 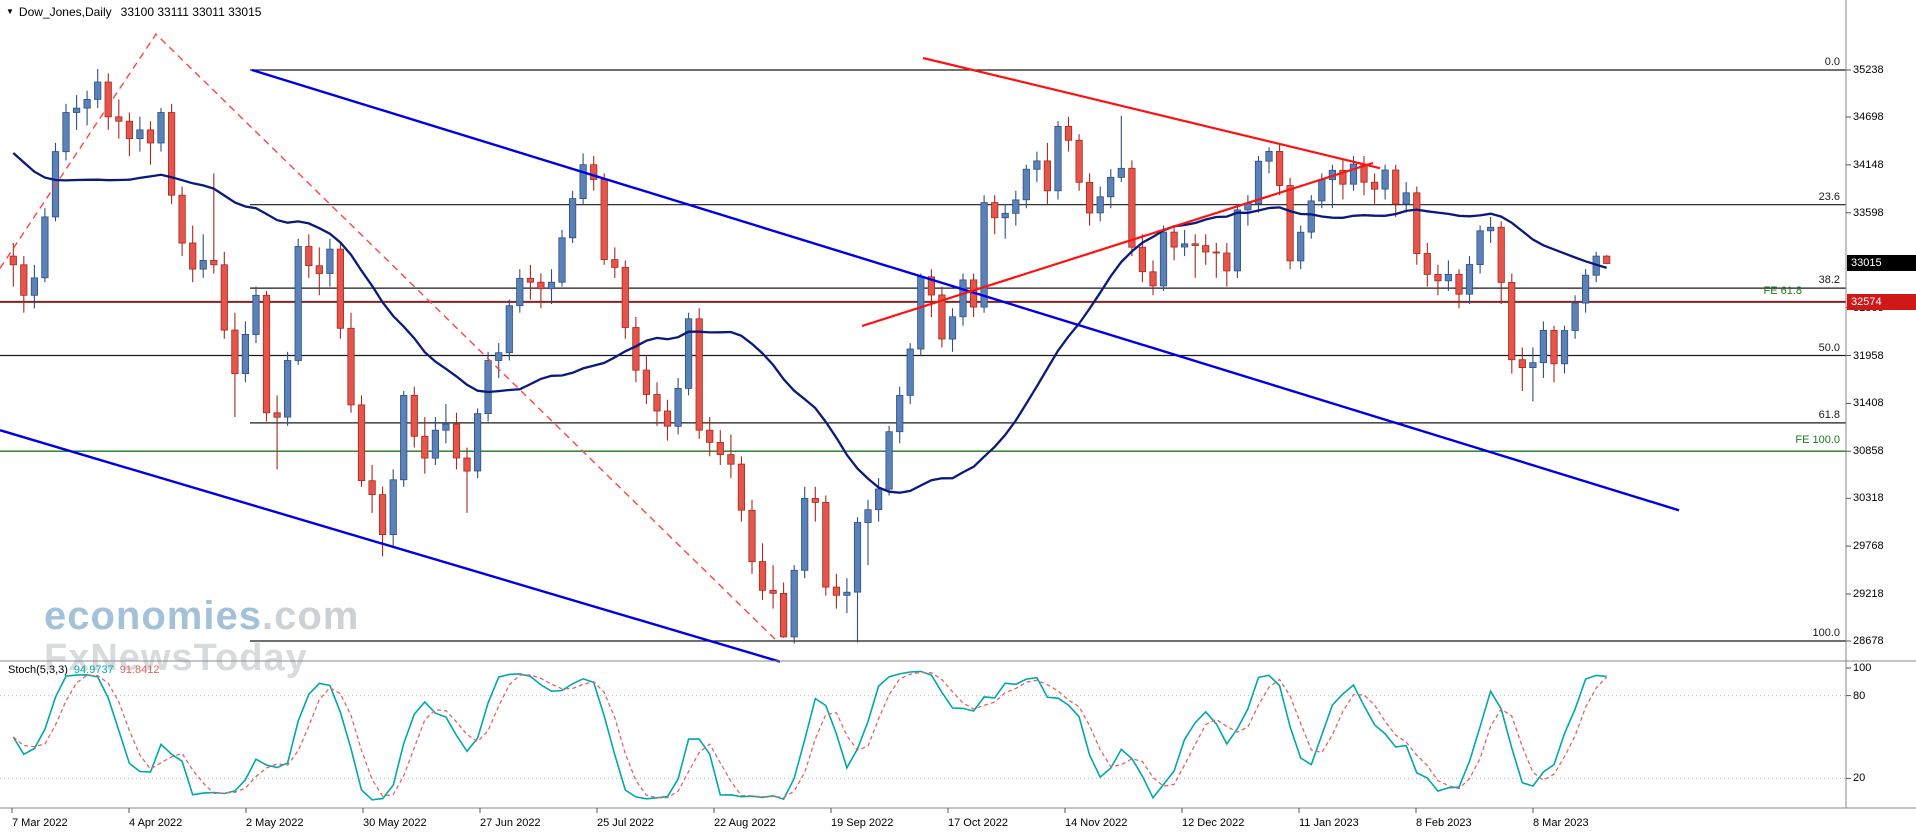 What do you see at coordinates (1096, 823) in the screenshot?
I see `time-axis-label: 14 Nov 2022` at bounding box center [1096, 823].